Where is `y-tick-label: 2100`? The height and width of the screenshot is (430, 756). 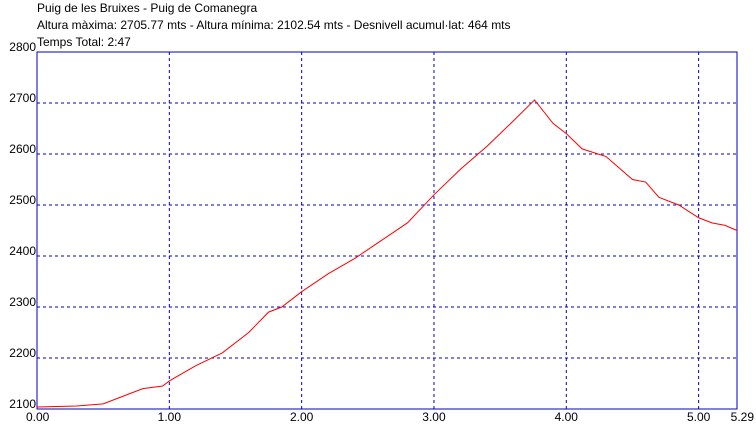
y-tick-label: 2100 is located at coordinates (22, 404).